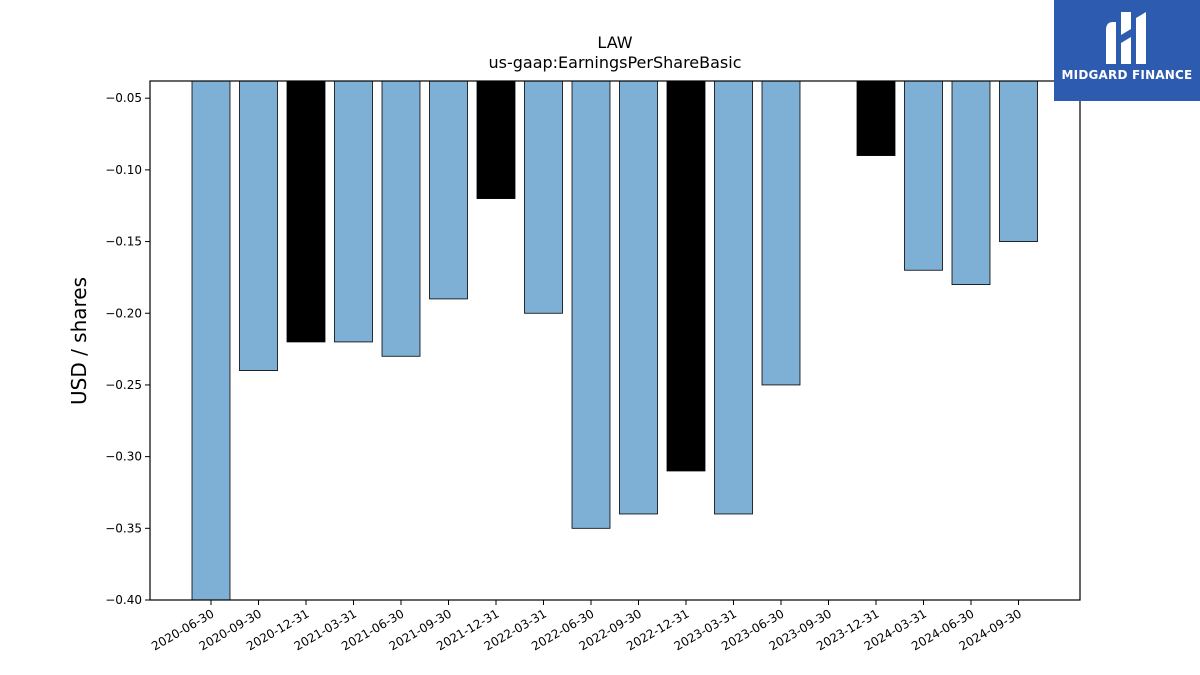  Describe the element at coordinates (1127, 75) in the screenshot. I see `brand-logo-text: MIDGARD FINANCE` at that location.